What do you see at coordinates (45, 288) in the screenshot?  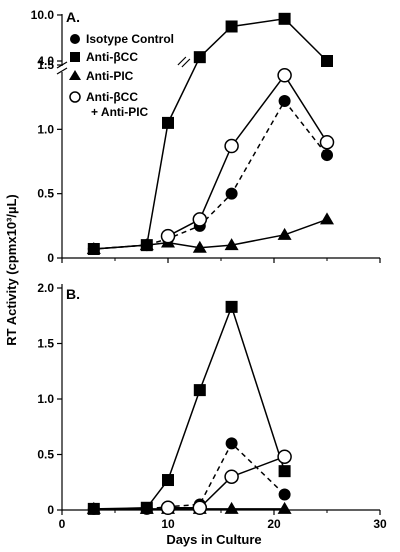 I see `panel-b-y-tick-label-4: 2.0` at bounding box center [45, 288].